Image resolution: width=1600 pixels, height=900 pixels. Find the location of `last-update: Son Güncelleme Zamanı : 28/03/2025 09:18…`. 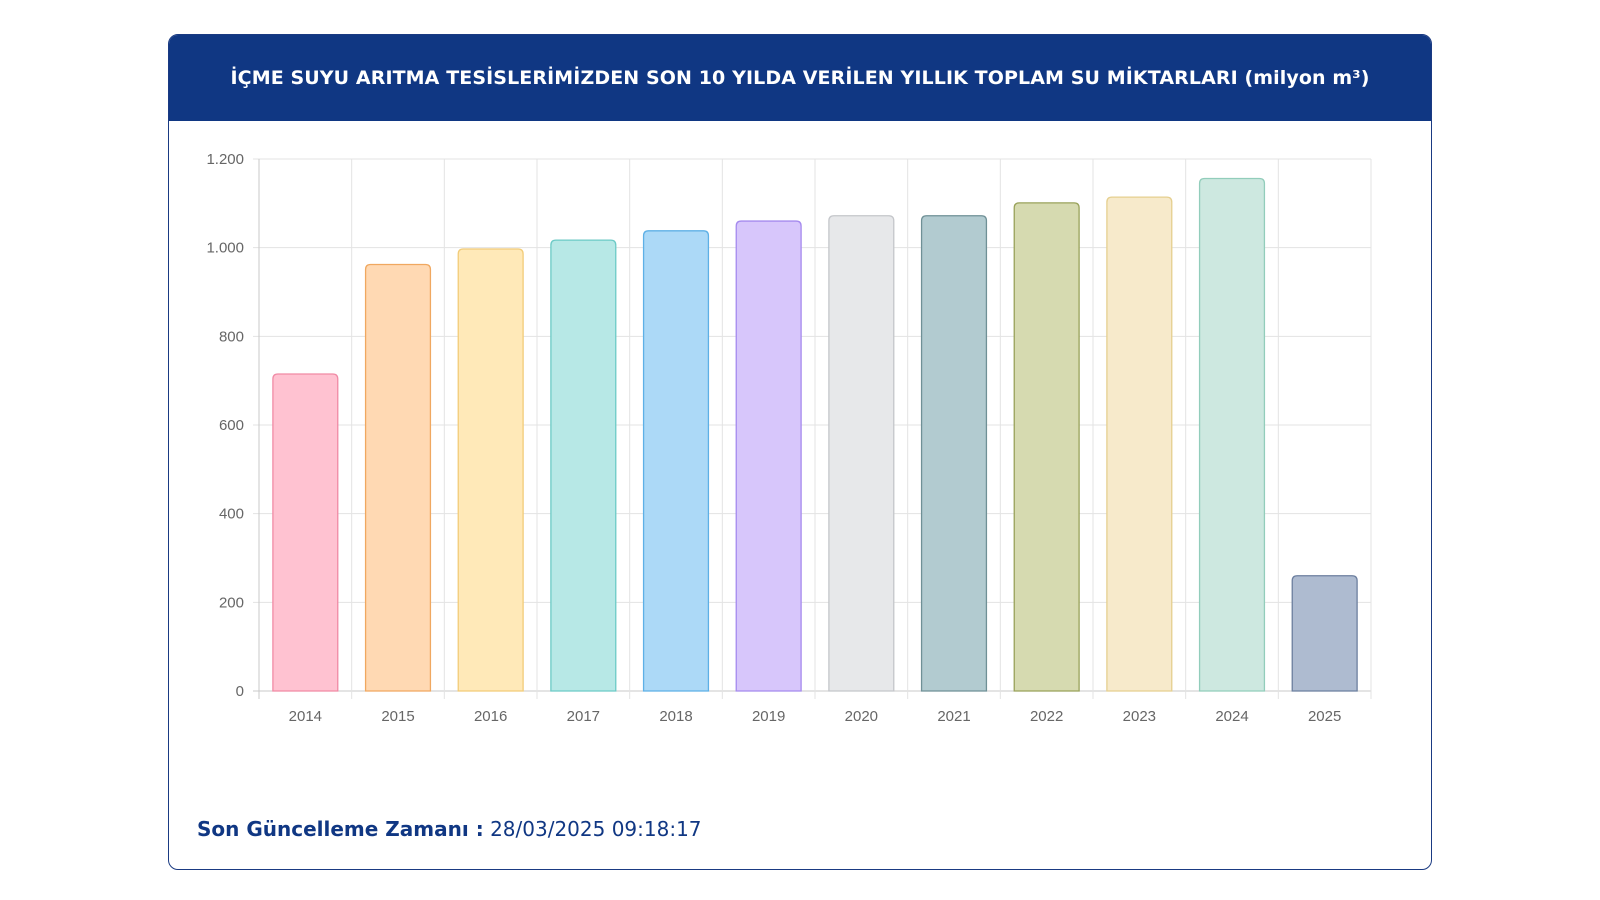

last-update: Son Güncelleme Zamanı : 28/03/2025 09:18… is located at coordinates (449, 829).